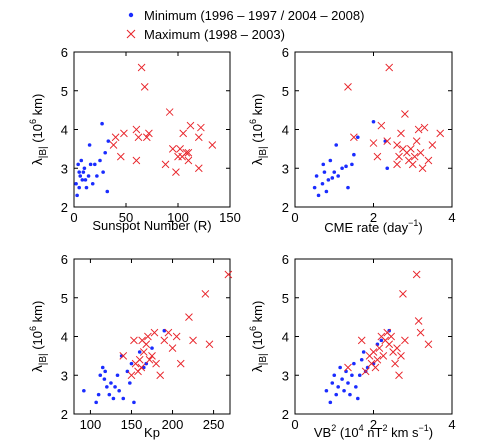  What do you see at coordinates (373, 217) in the screenshot?
I see `x-tick-label: 2` at bounding box center [373, 217].